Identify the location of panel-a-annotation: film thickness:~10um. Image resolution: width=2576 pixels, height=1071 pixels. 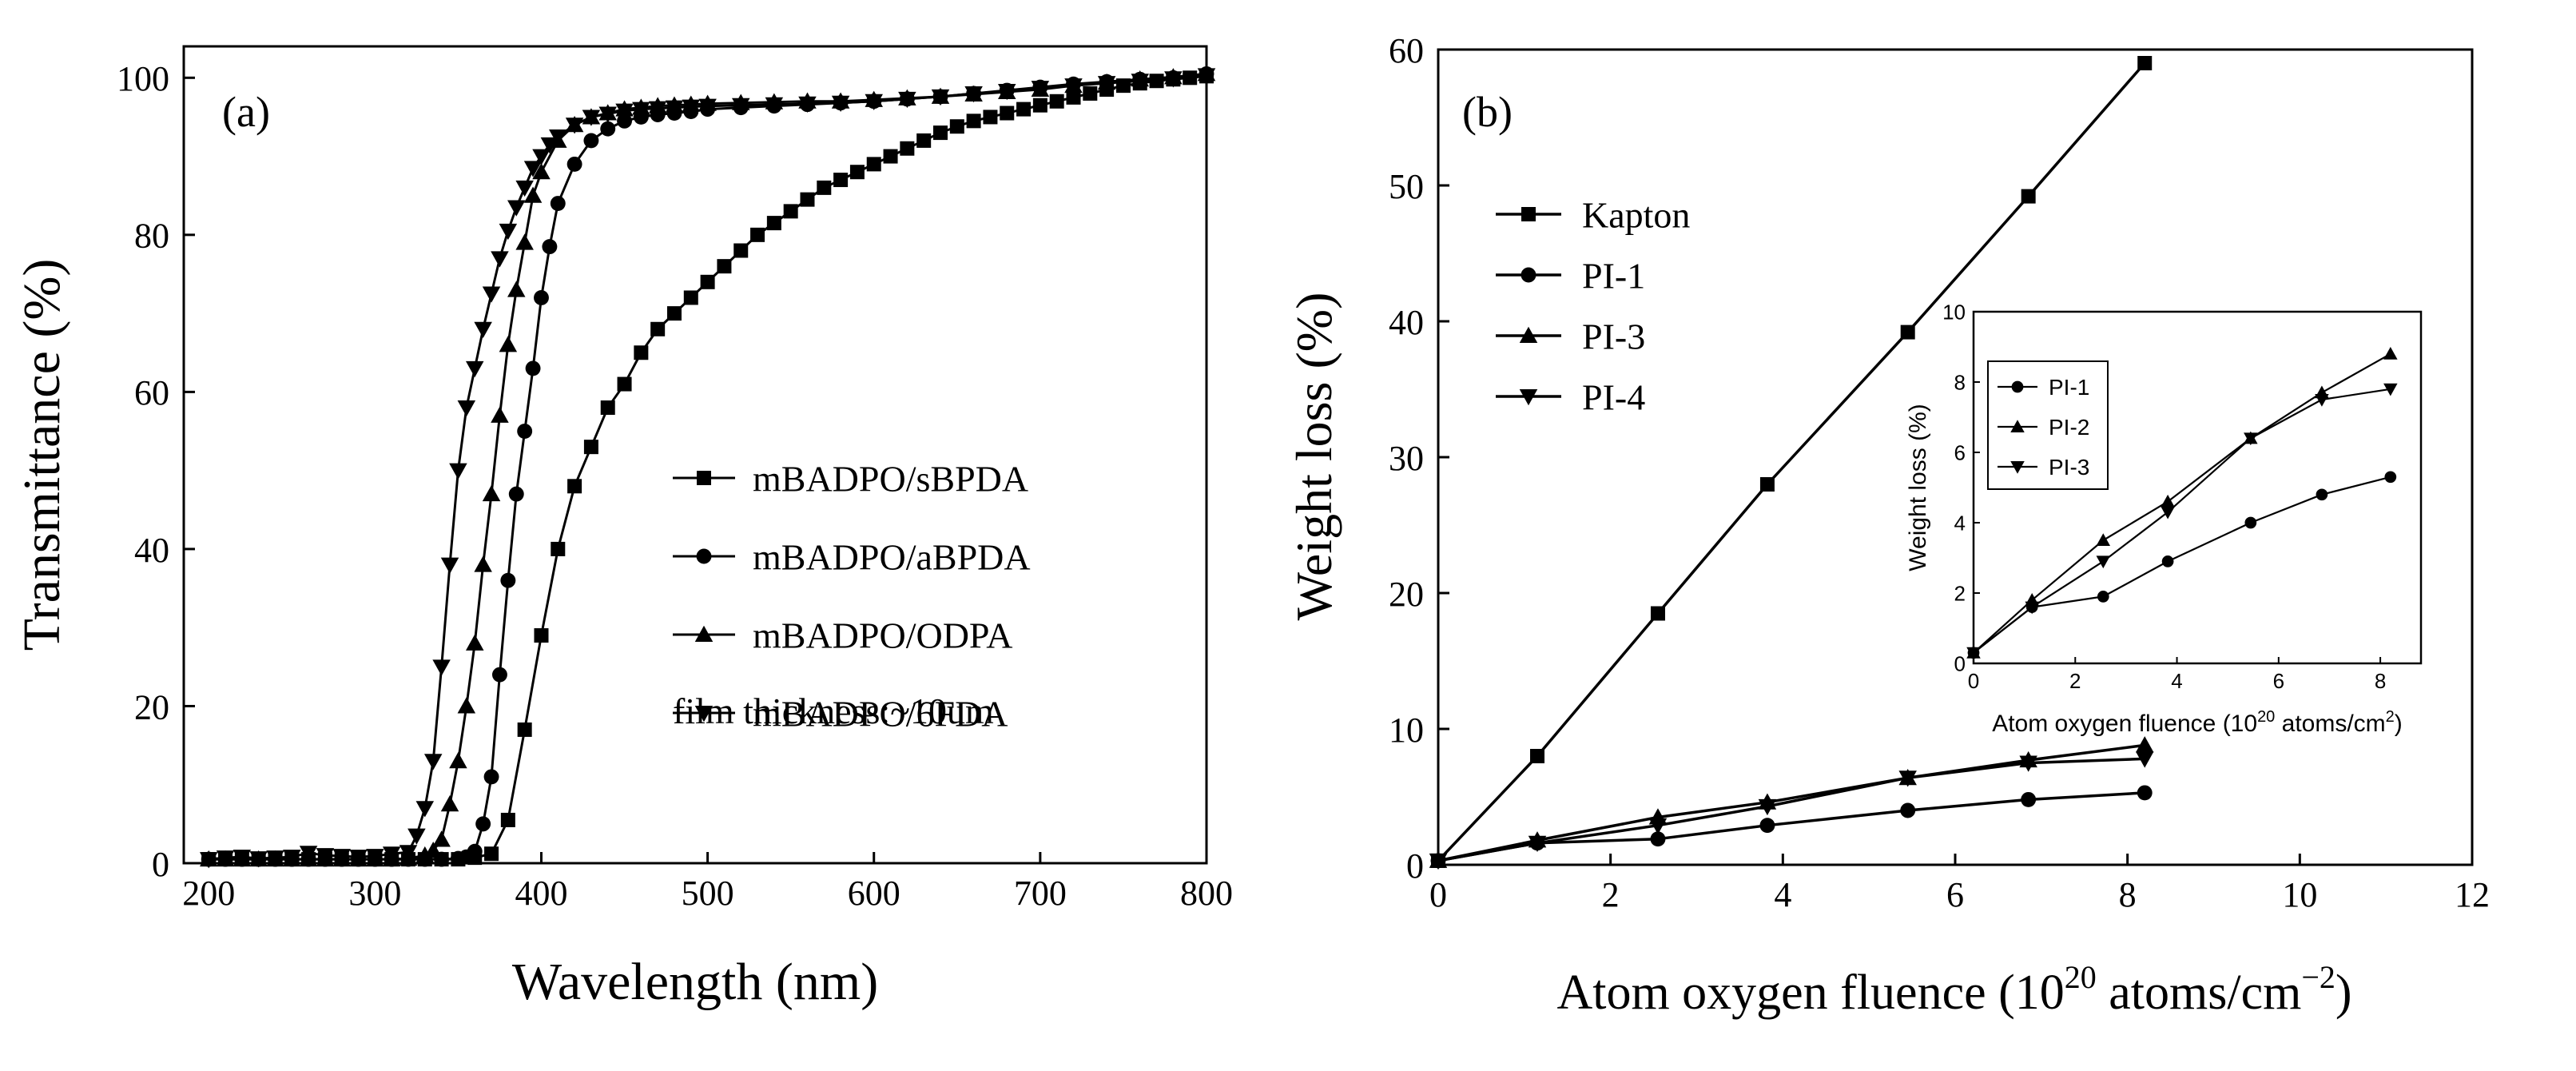
(833, 711).